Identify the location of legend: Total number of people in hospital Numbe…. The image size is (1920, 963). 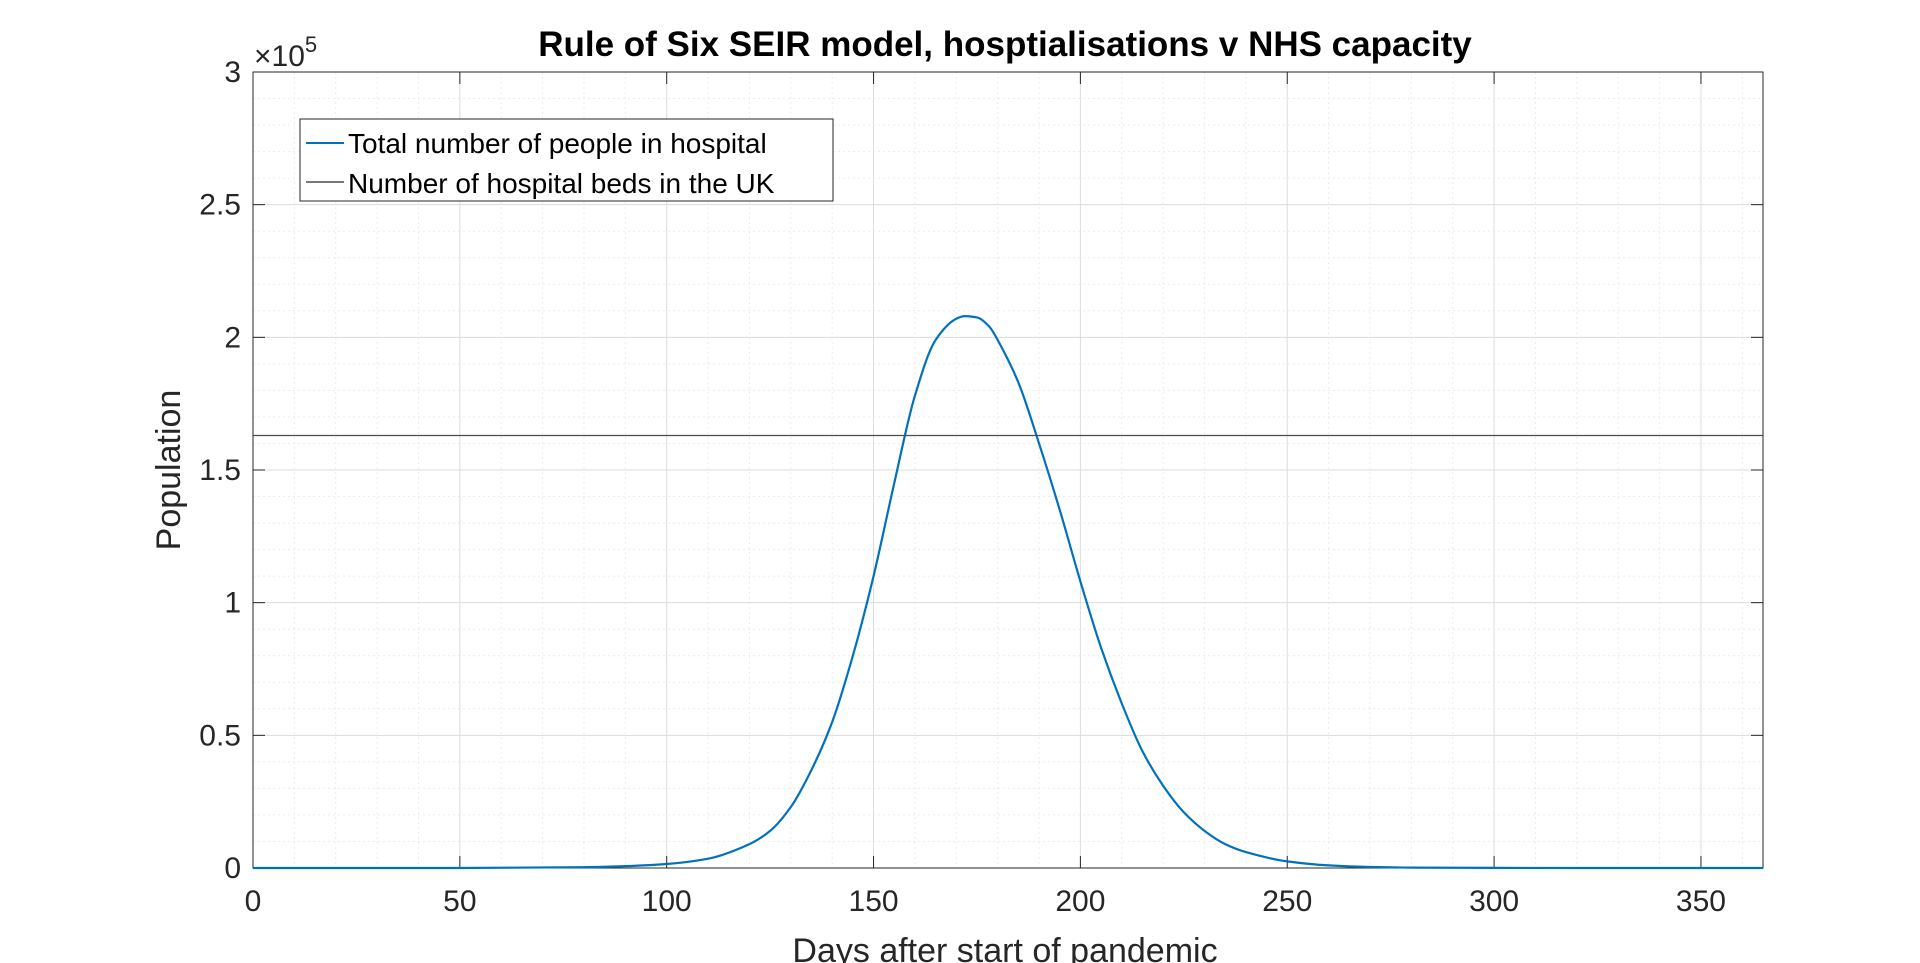
(566, 160).